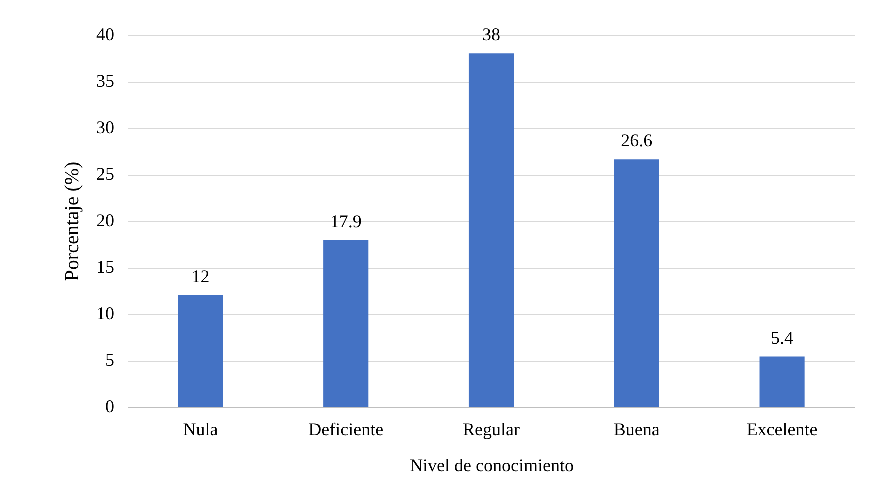 The image size is (870, 501). What do you see at coordinates (492, 466) in the screenshot?
I see `x-axis-title: Nivel de conocimiento` at bounding box center [492, 466].